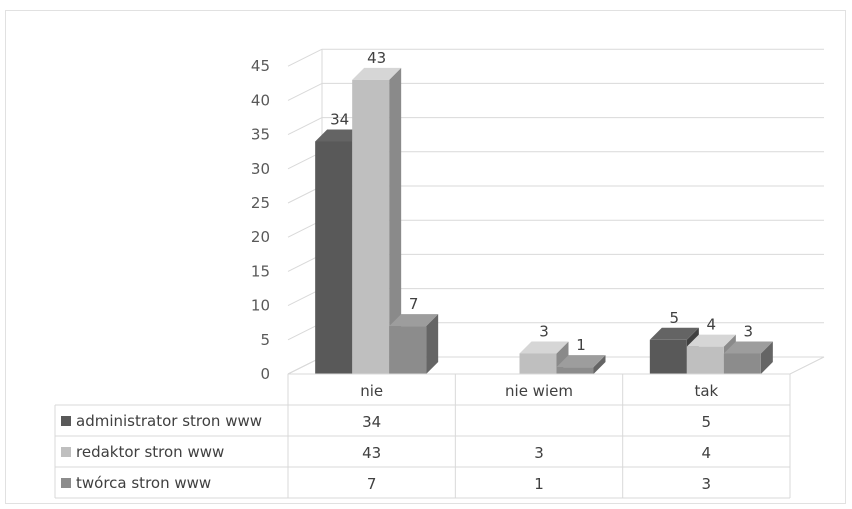  I want to click on y-tick-label: 15, so click(260, 271).